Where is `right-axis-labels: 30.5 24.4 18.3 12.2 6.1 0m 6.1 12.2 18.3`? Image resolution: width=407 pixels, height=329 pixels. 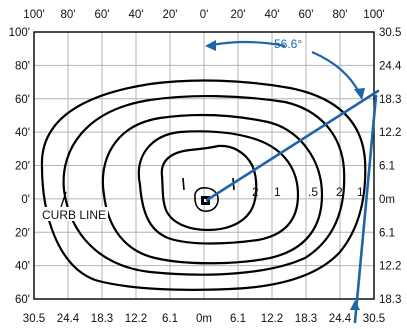 right-axis-labels: 30.5 24.4 18.3 12.2 6.1 0m 6.1 12.2 18.3 is located at coordinates (390, 166).